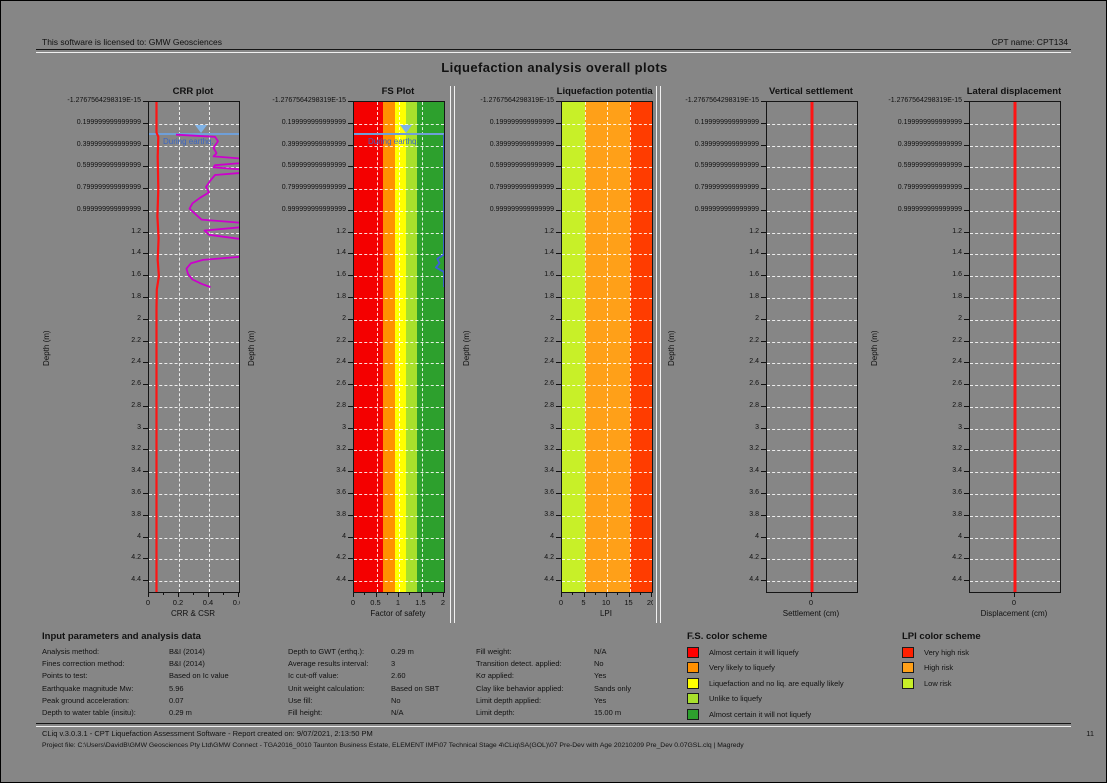 The image size is (1107, 783). What do you see at coordinates (938, 683) in the screenshot?
I see `legend-label: Low risk` at bounding box center [938, 683].